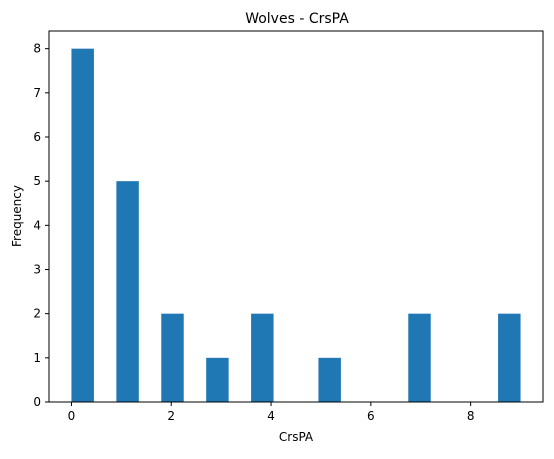  Describe the element at coordinates (297, 19) in the screenshot. I see `chart-title: Wolves - CrsPA` at that location.